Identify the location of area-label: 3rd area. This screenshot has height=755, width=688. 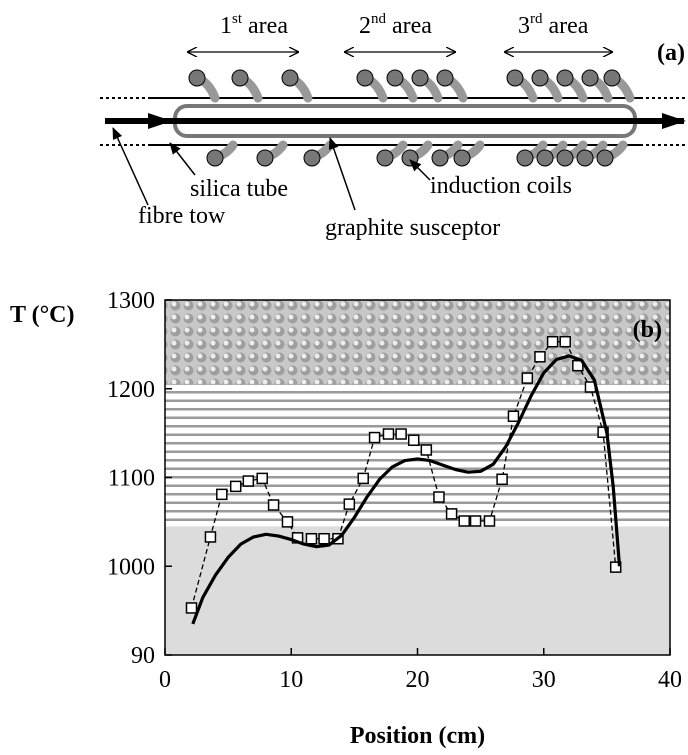
(553, 25).